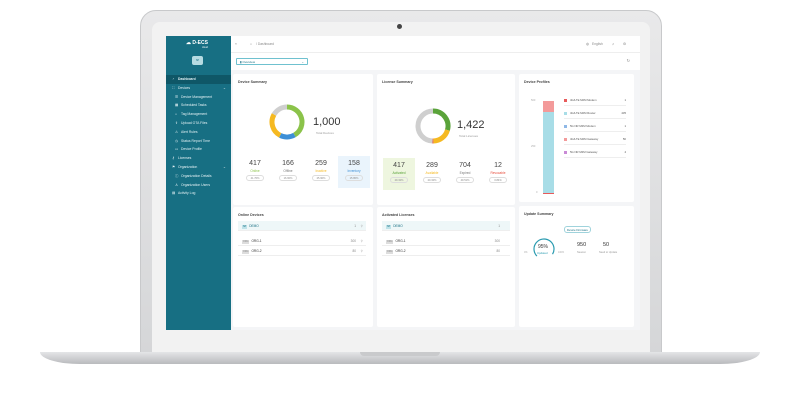  What do you see at coordinates (441, 119) in the screenshot?
I see `donut-slice-activated` at bounding box center [441, 119].